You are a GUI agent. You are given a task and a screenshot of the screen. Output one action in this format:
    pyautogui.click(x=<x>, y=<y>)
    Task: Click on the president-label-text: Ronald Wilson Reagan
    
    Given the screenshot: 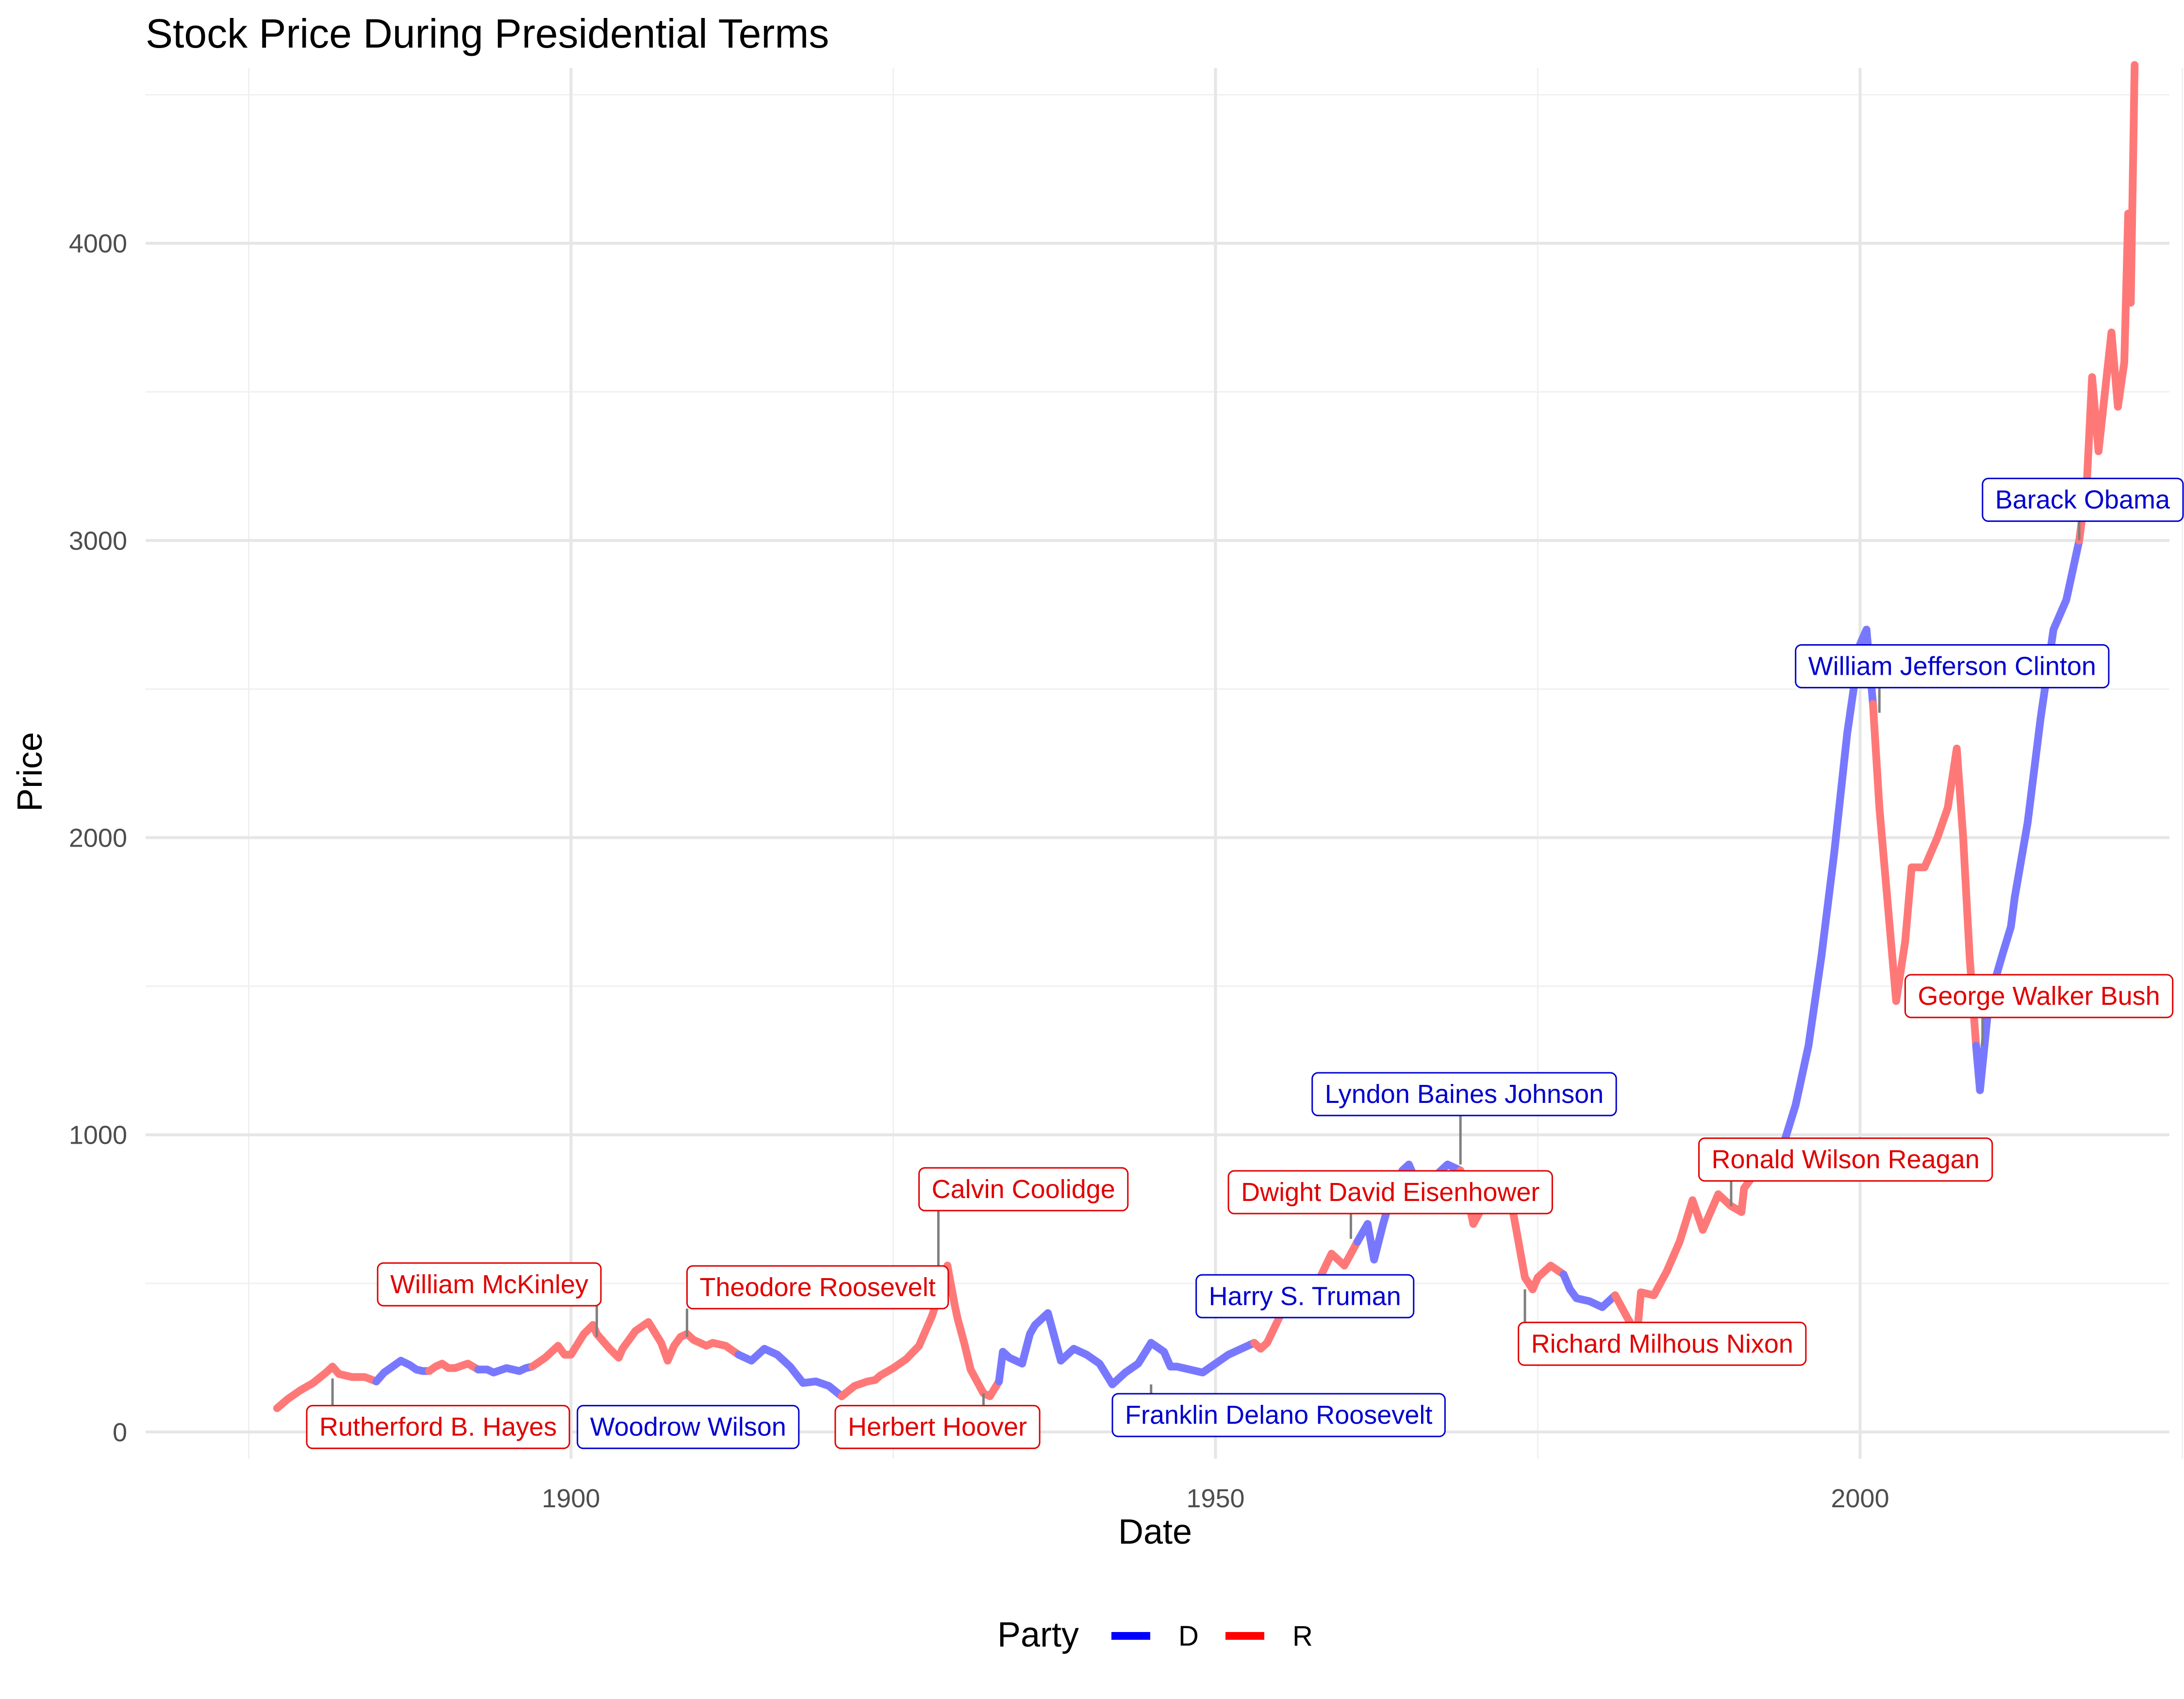 What is the action you would take?
    pyautogui.click(x=1846, y=1159)
    